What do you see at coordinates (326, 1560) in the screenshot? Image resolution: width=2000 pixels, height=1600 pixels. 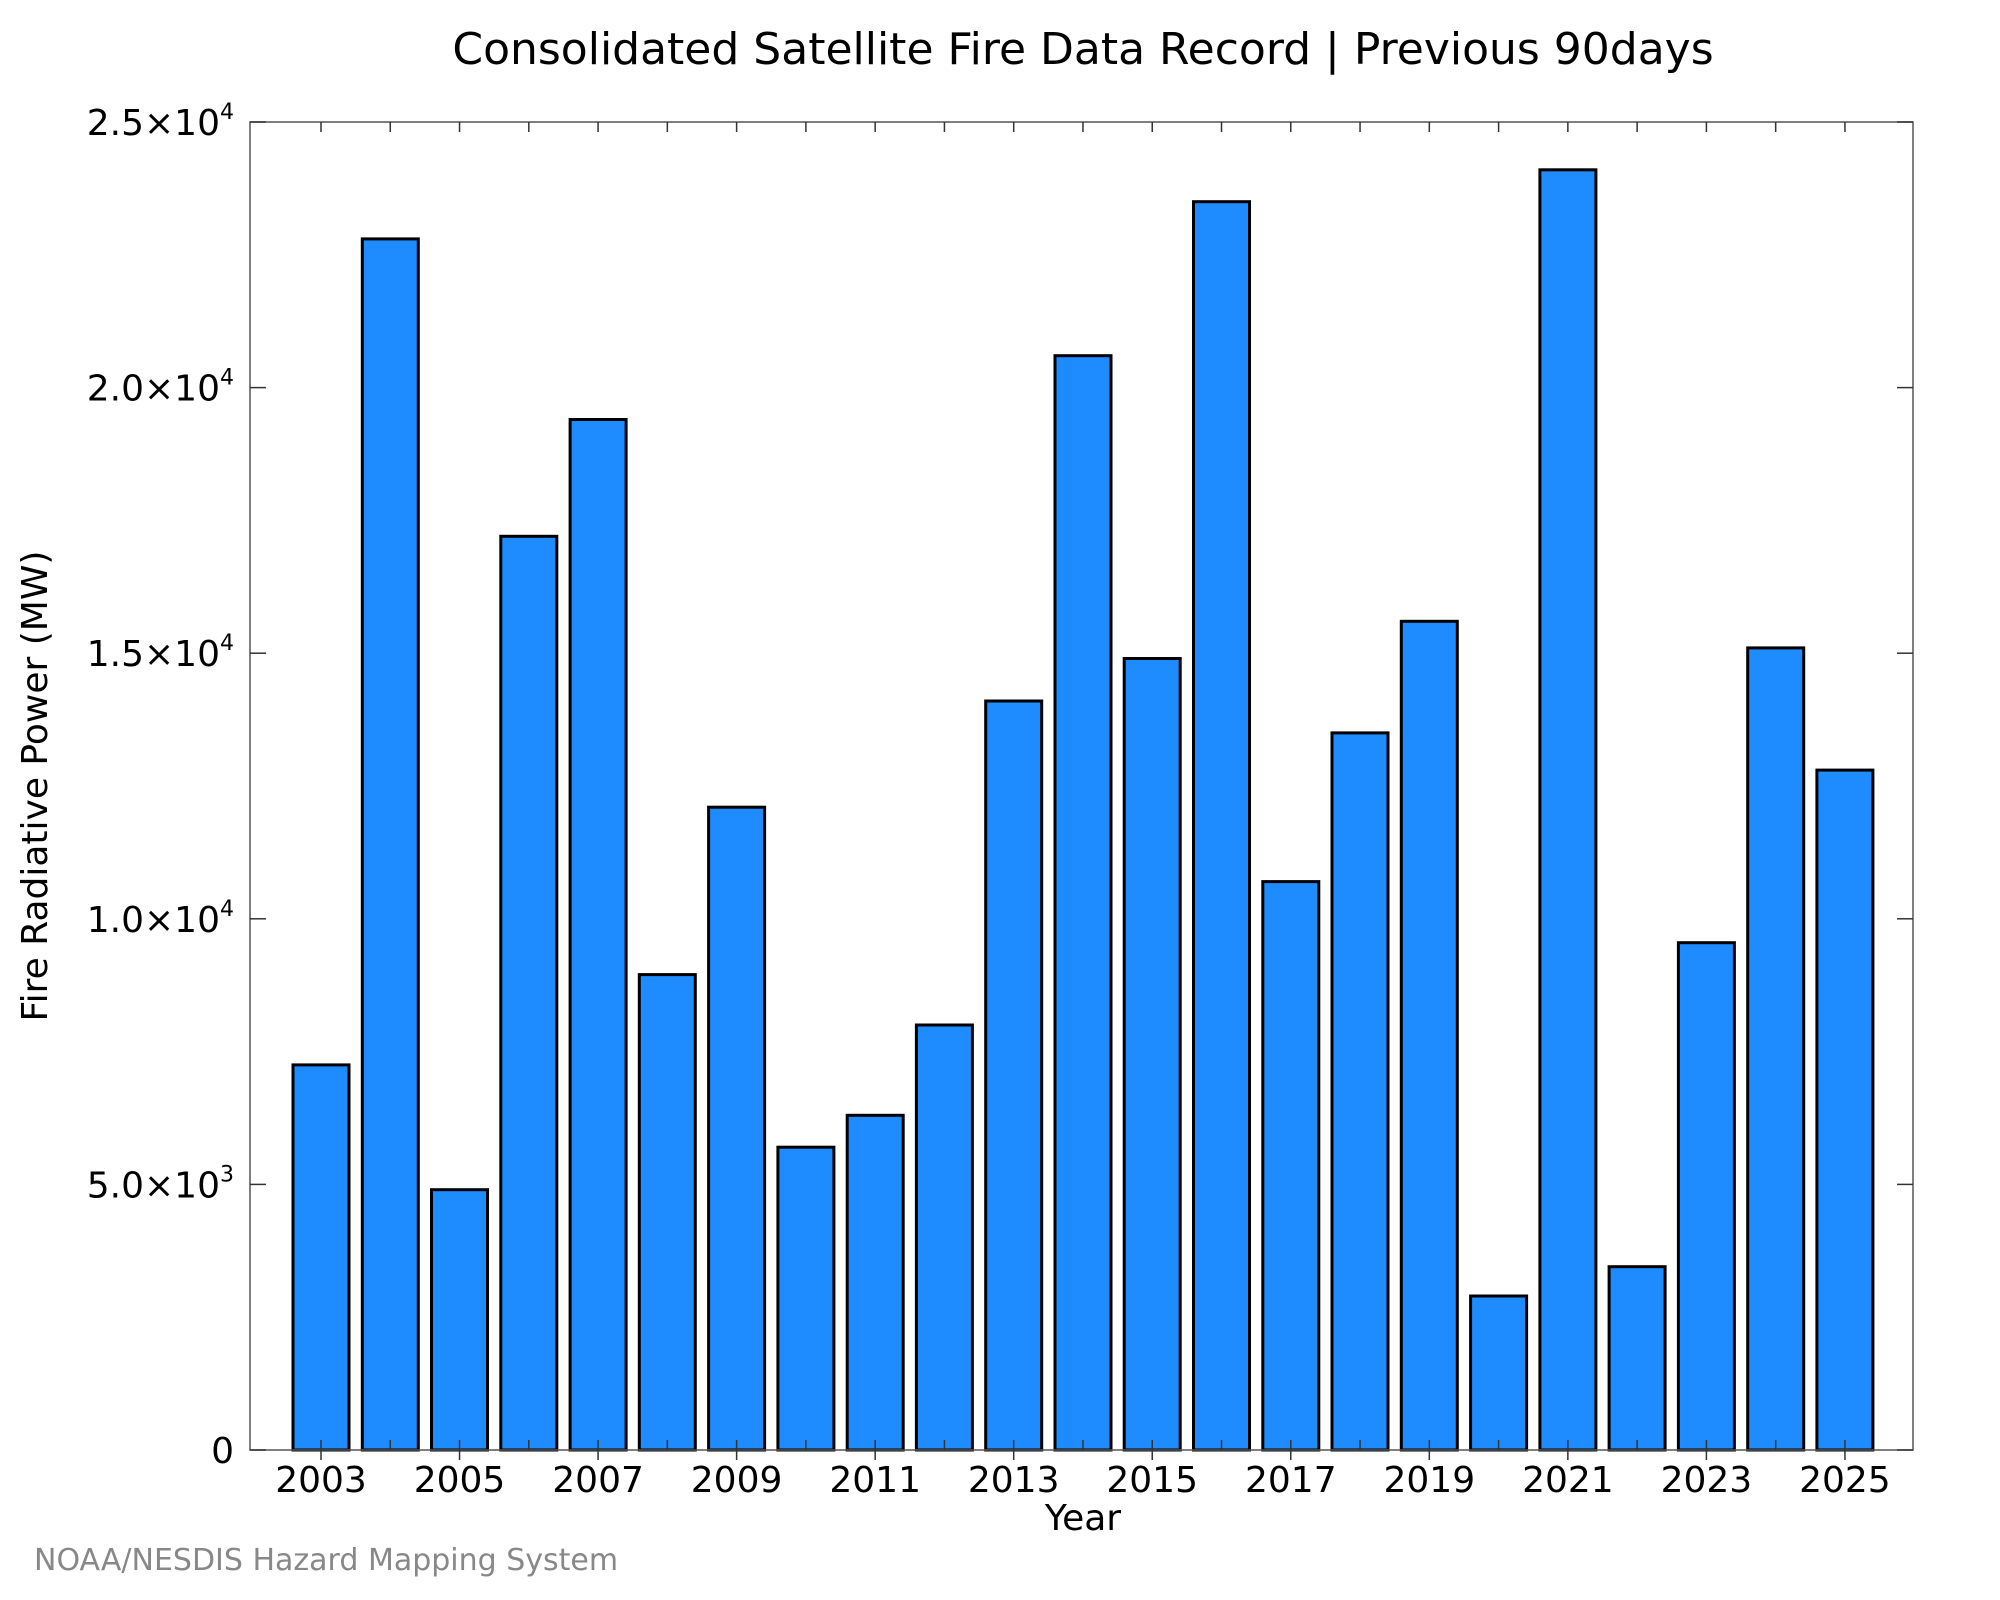 I see `credit-text: NOAA/NESDIS Hazard Mapping System` at bounding box center [326, 1560].